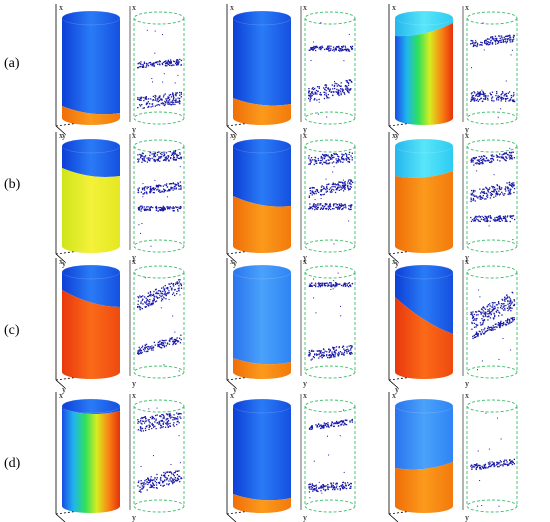  What do you see at coordinates (134, 395) in the screenshot?
I see `outline-x-axis-letter: x` at bounding box center [134, 395].